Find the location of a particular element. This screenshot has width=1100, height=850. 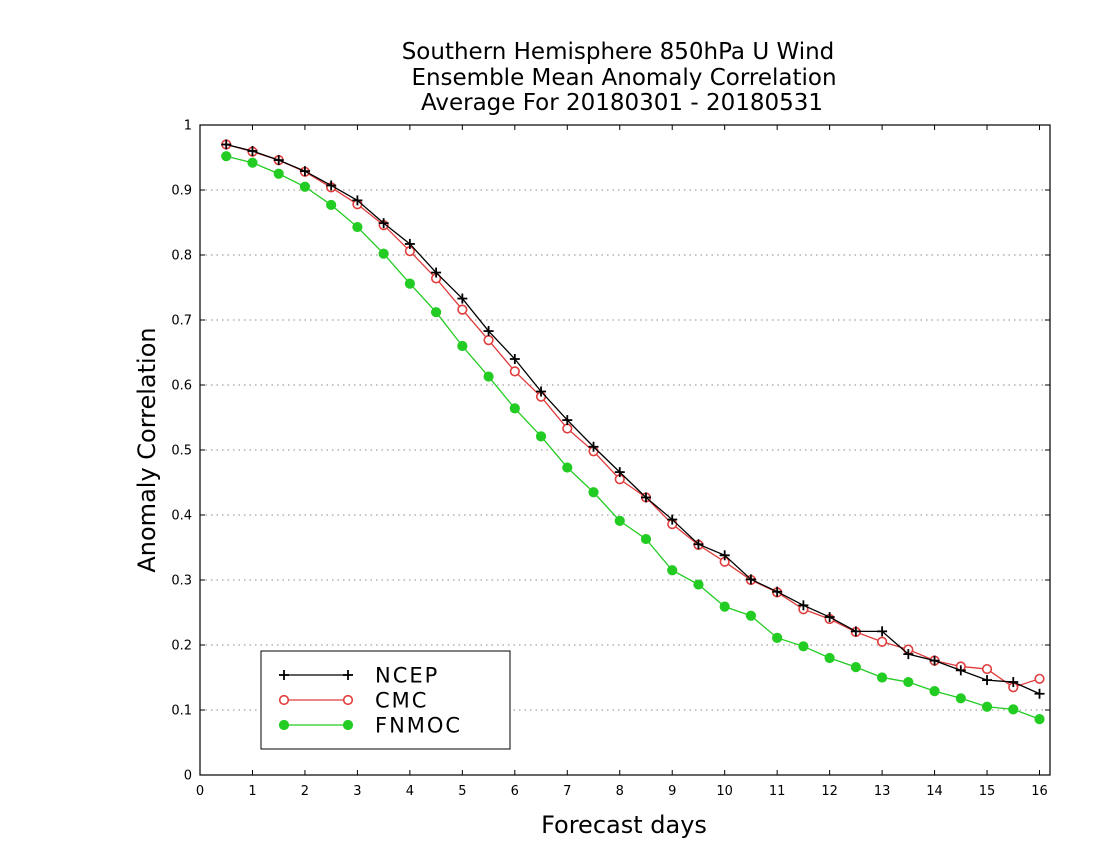

y-tick-label: 0.9 is located at coordinates (181, 191).